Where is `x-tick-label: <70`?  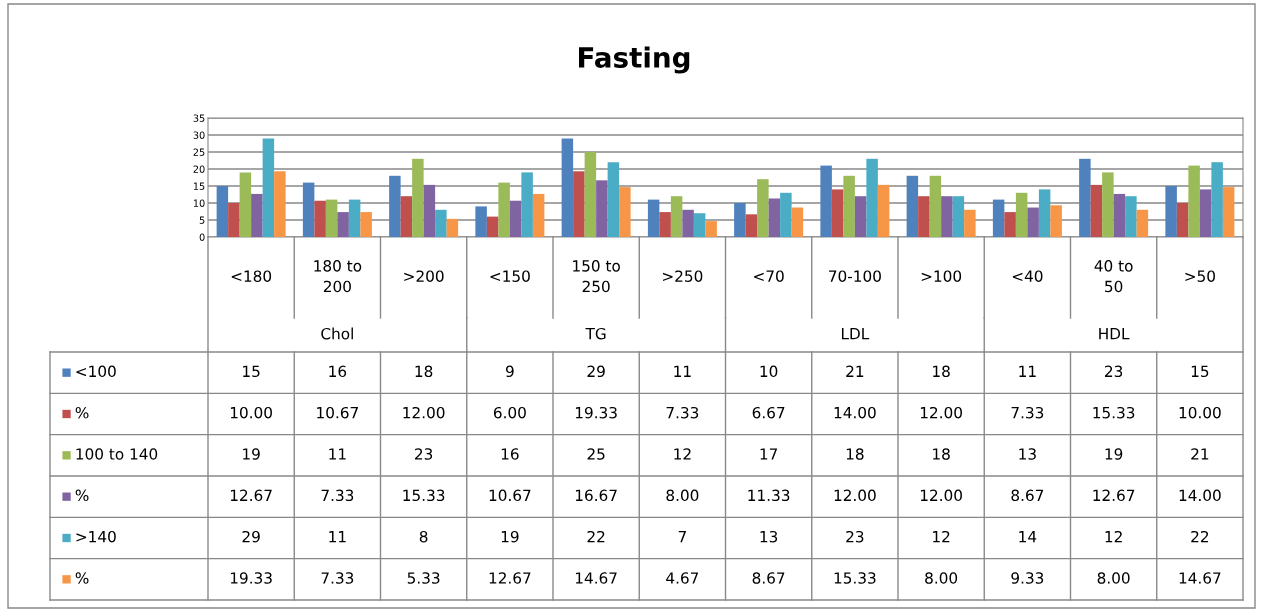
x-tick-label: <70 is located at coordinates (769, 276).